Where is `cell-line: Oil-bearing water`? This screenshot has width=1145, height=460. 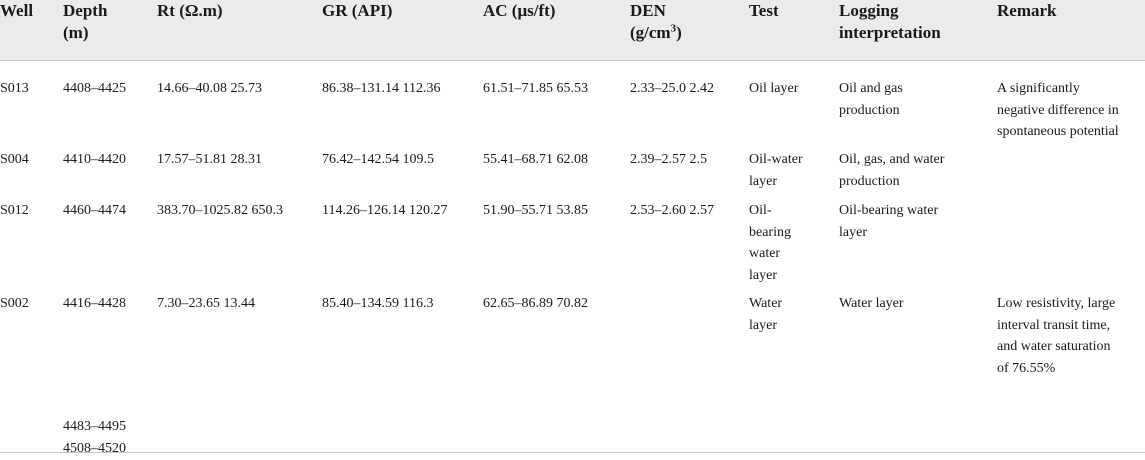
cell-line: Oil-bearing water is located at coordinates (889, 210).